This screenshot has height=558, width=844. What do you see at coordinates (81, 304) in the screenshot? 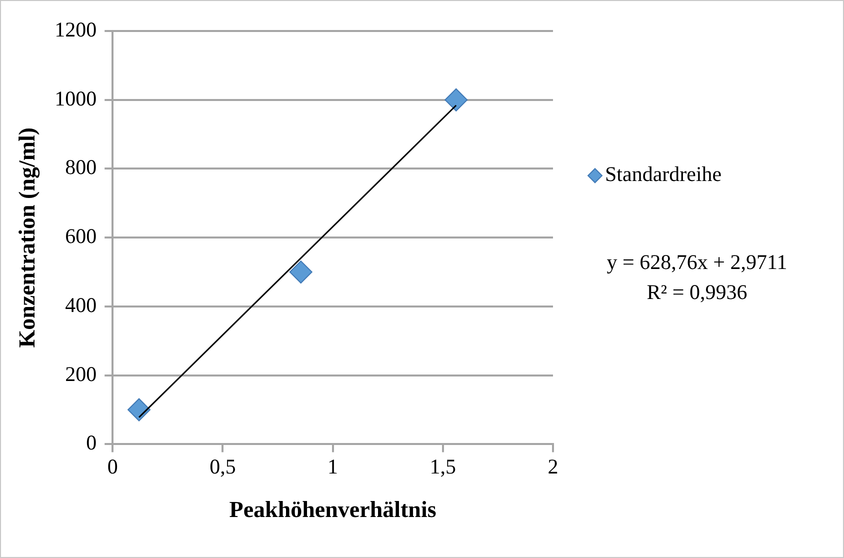
I see `y-tick-label: 400` at bounding box center [81, 304].